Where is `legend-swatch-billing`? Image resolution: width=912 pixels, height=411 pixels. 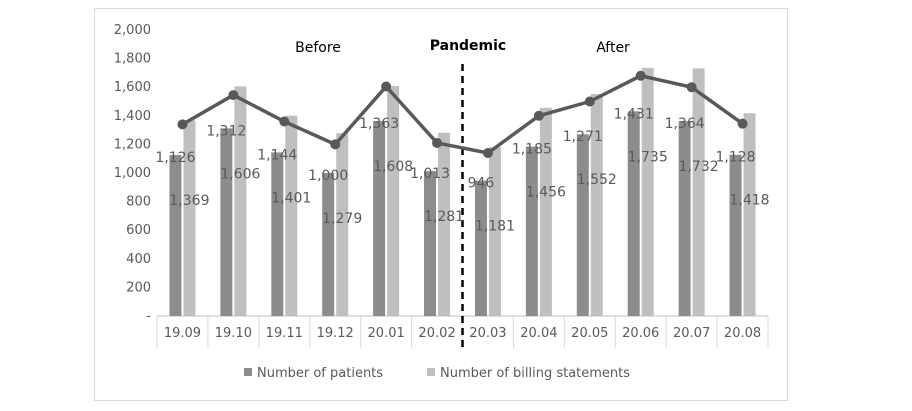 legend-swatch-billing is located at coordinates (431, 372).